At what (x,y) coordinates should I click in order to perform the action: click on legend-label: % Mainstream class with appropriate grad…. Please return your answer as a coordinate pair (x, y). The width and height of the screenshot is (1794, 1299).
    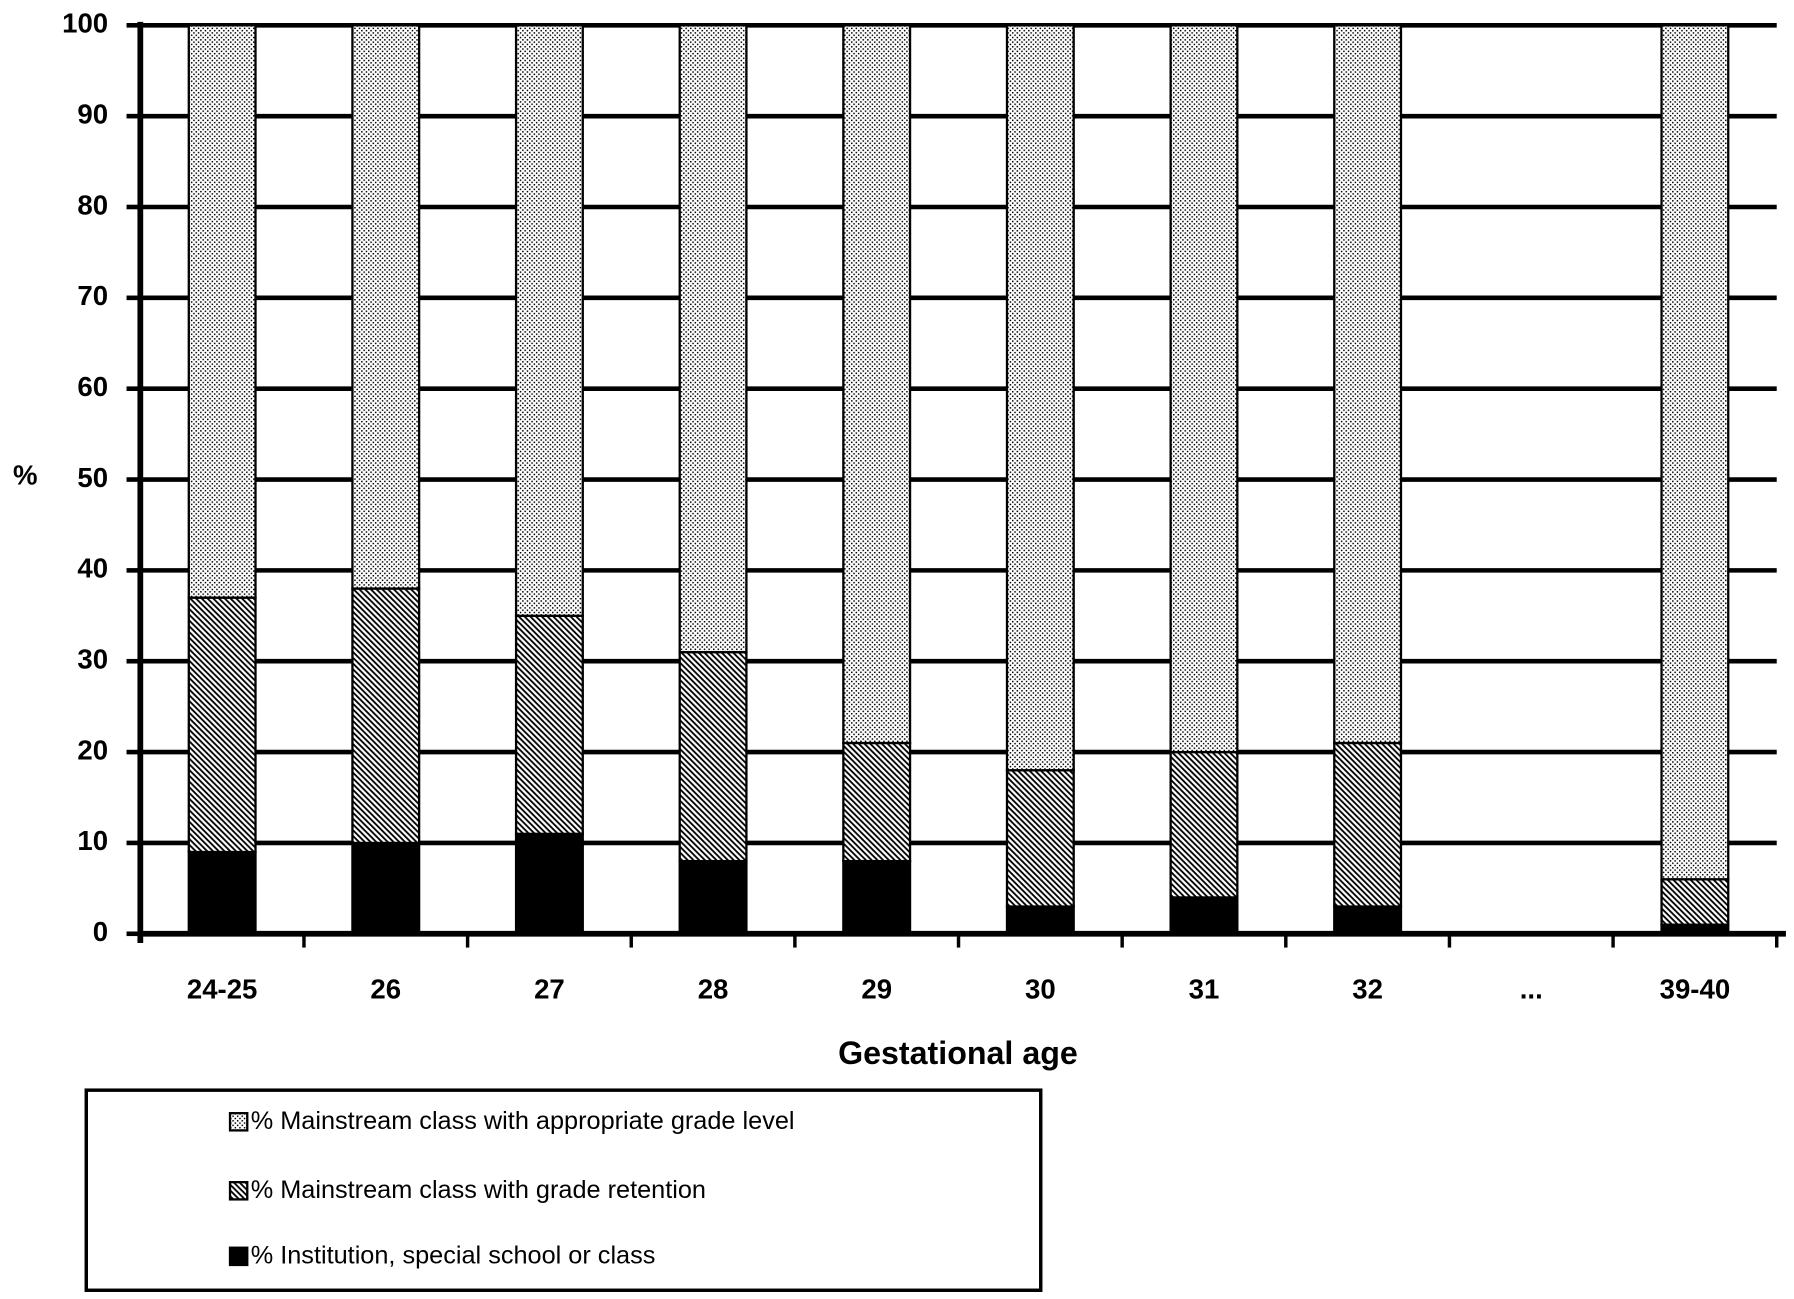
    Looking at the image, I should click on (523, 1121).